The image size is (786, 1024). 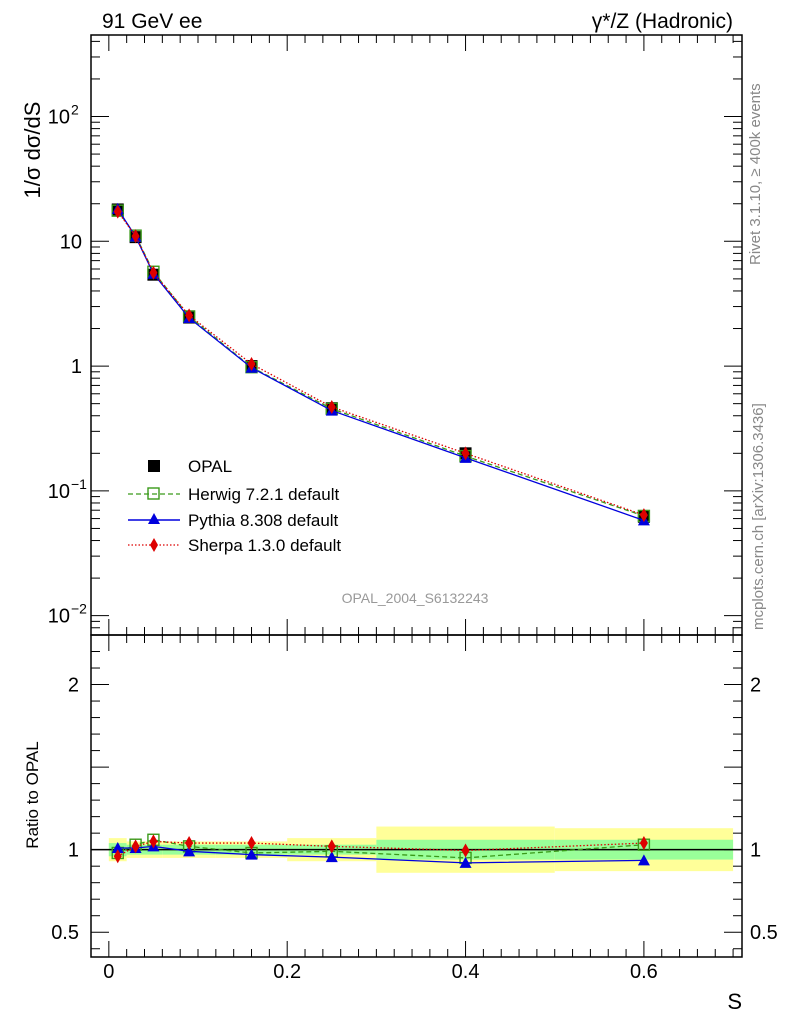 I want to click on watermark: OPAL_2004_S6132243, so click(x=415, y=598).